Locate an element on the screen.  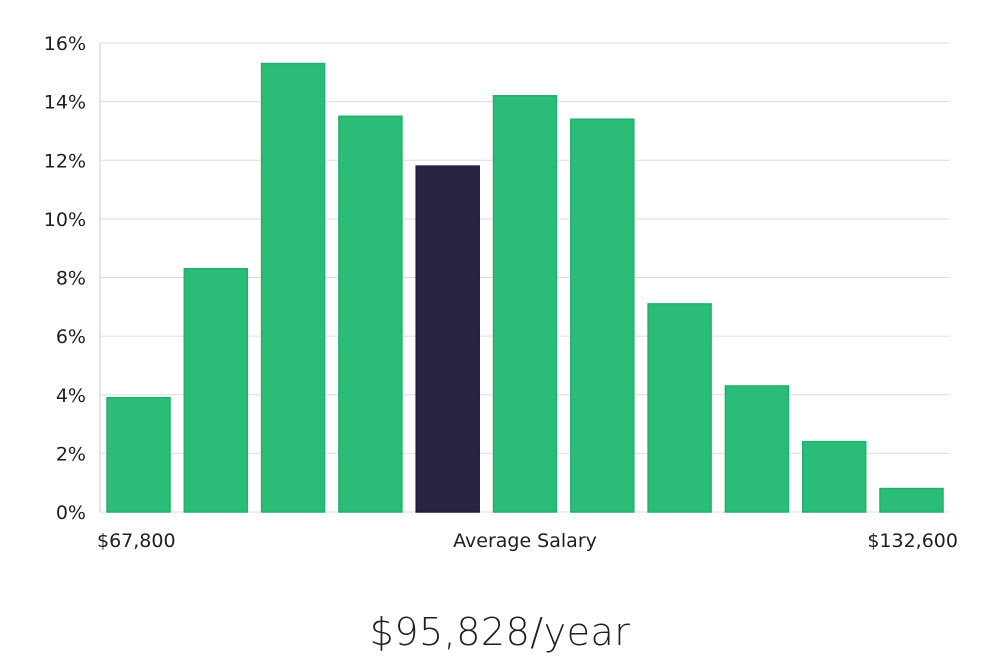
y-tick-label: 4% is located at coordinates (71, 396).